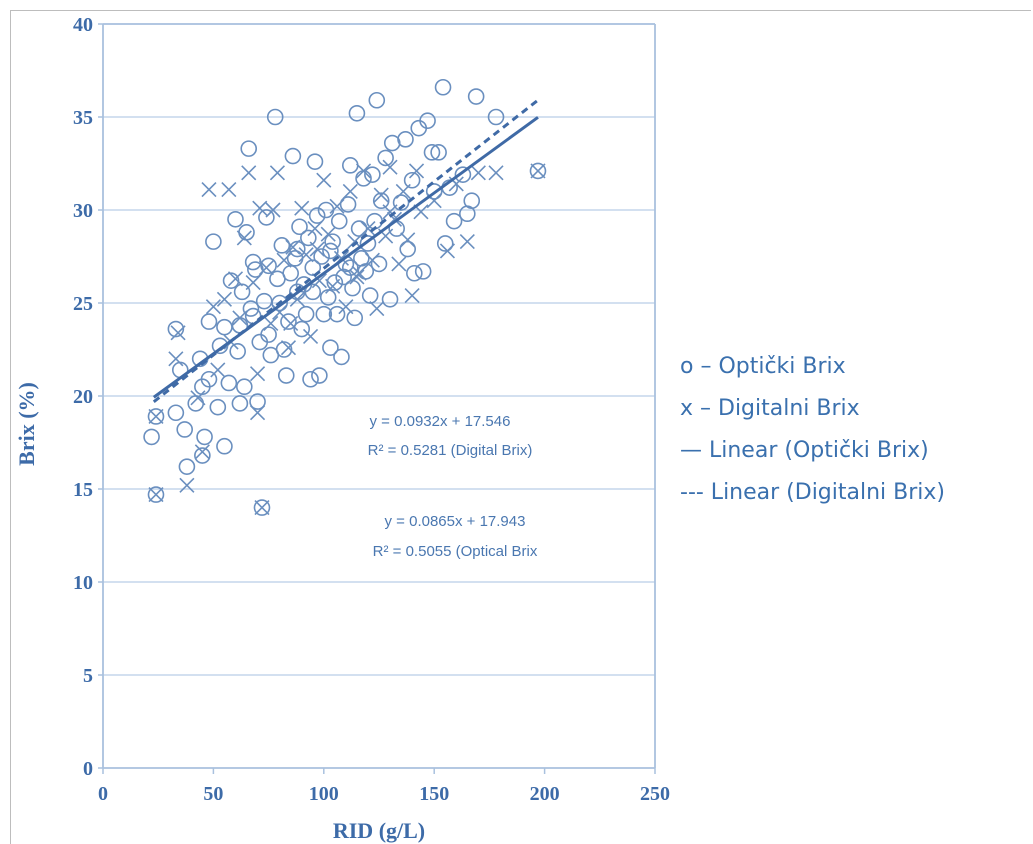  Describe the element at coordinates (455, 551) in the screenshot. I see `optical-r2-text: R² = 0.5055 (Optical Brix` at that location.